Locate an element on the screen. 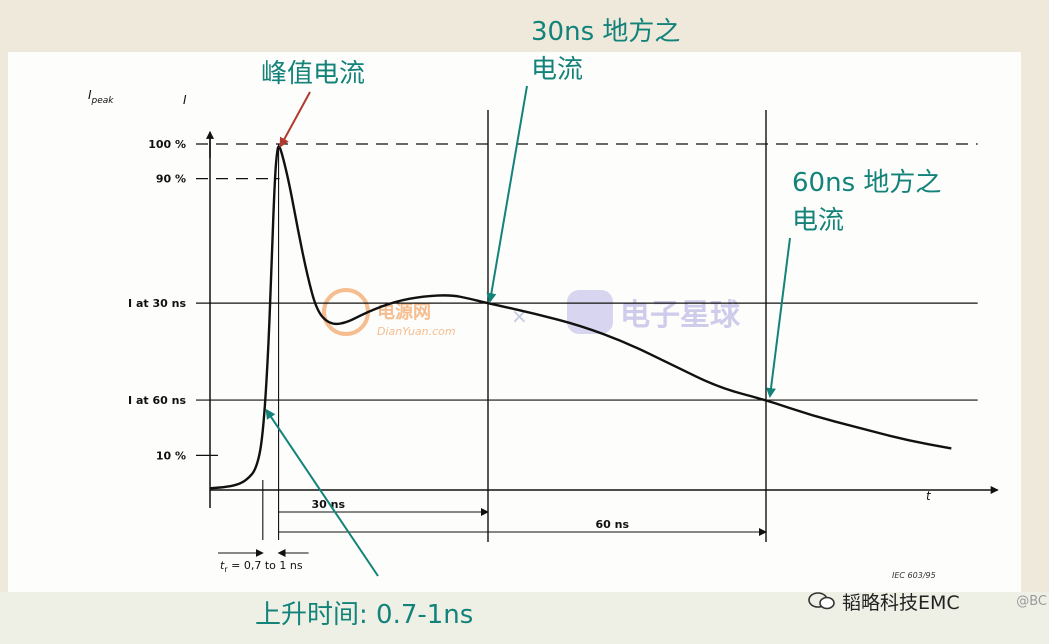  x-axis-label: t is located at coordinates (929, 496).